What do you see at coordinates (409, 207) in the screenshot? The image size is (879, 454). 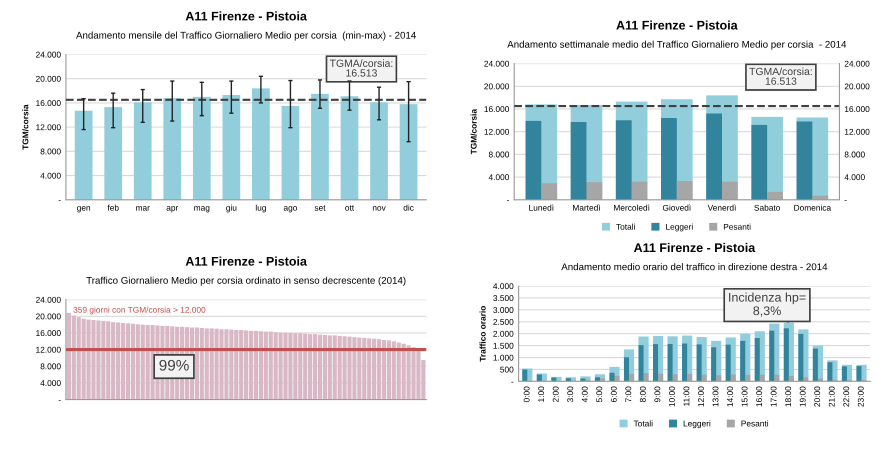 I see `x-tick-label: dic` at bounding box center [409, 207].